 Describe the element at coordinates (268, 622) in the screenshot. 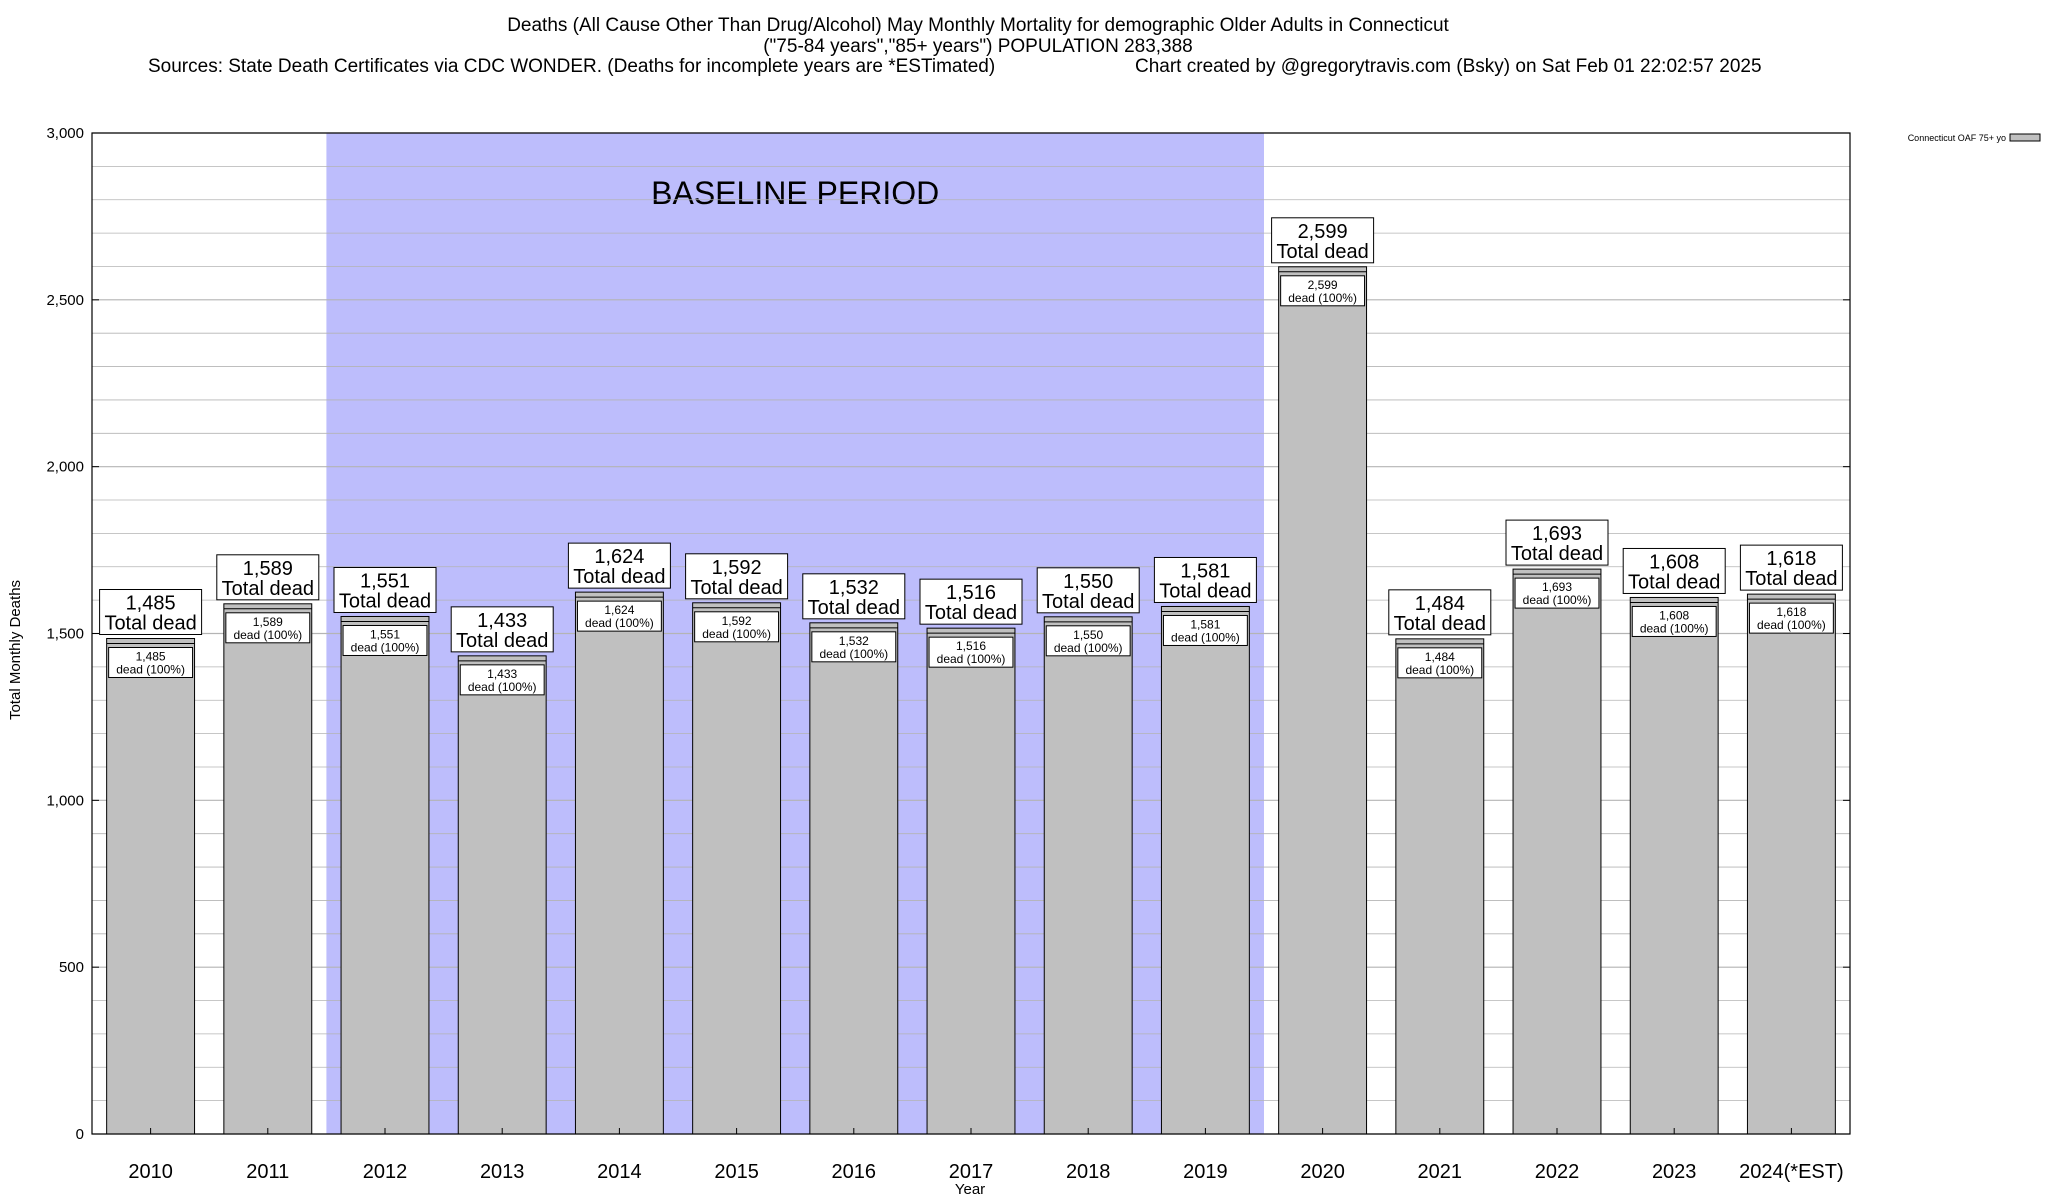

I see `inner-label-value-2011: 1,589` at that location.